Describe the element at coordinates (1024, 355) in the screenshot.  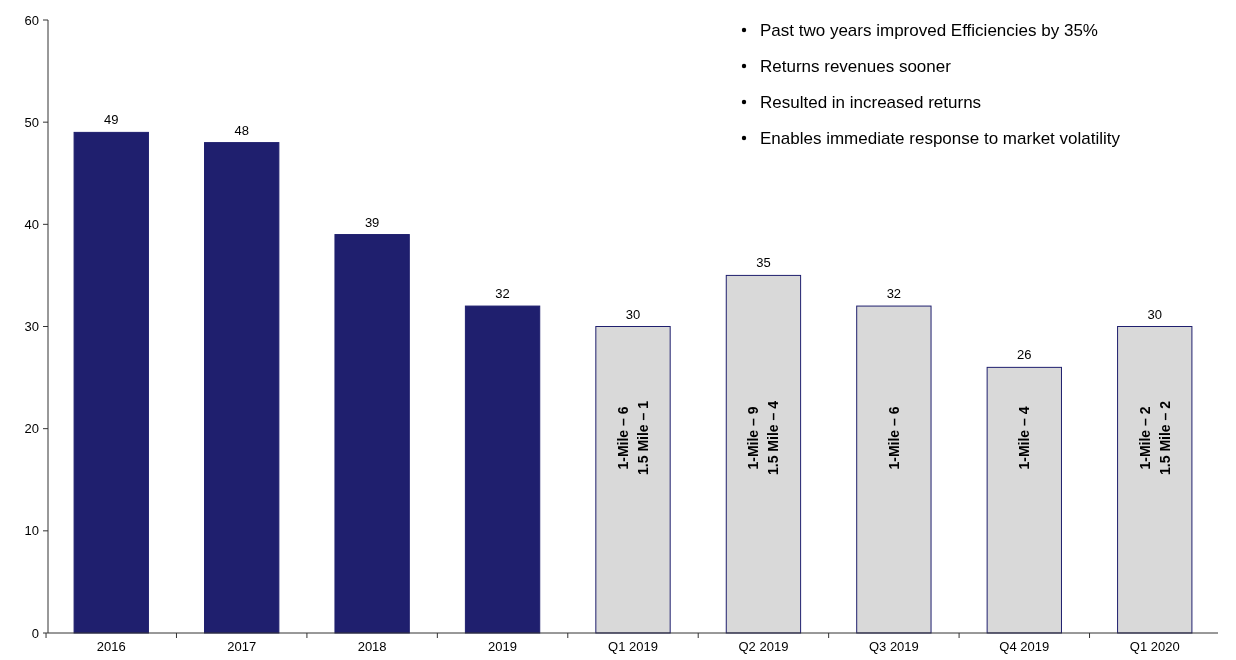
I see `data-label: 26` at that location.